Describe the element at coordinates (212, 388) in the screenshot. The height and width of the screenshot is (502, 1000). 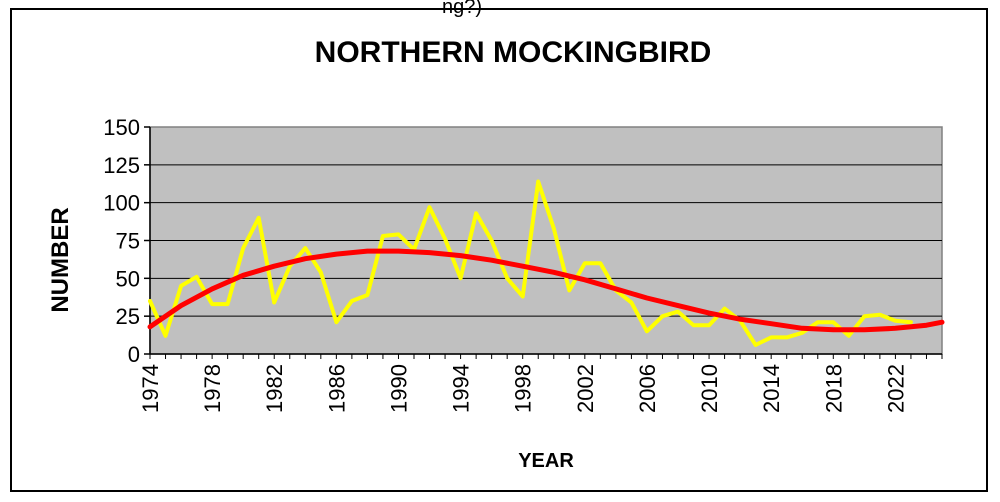
I see `x-tick-label: 1978` at that location.